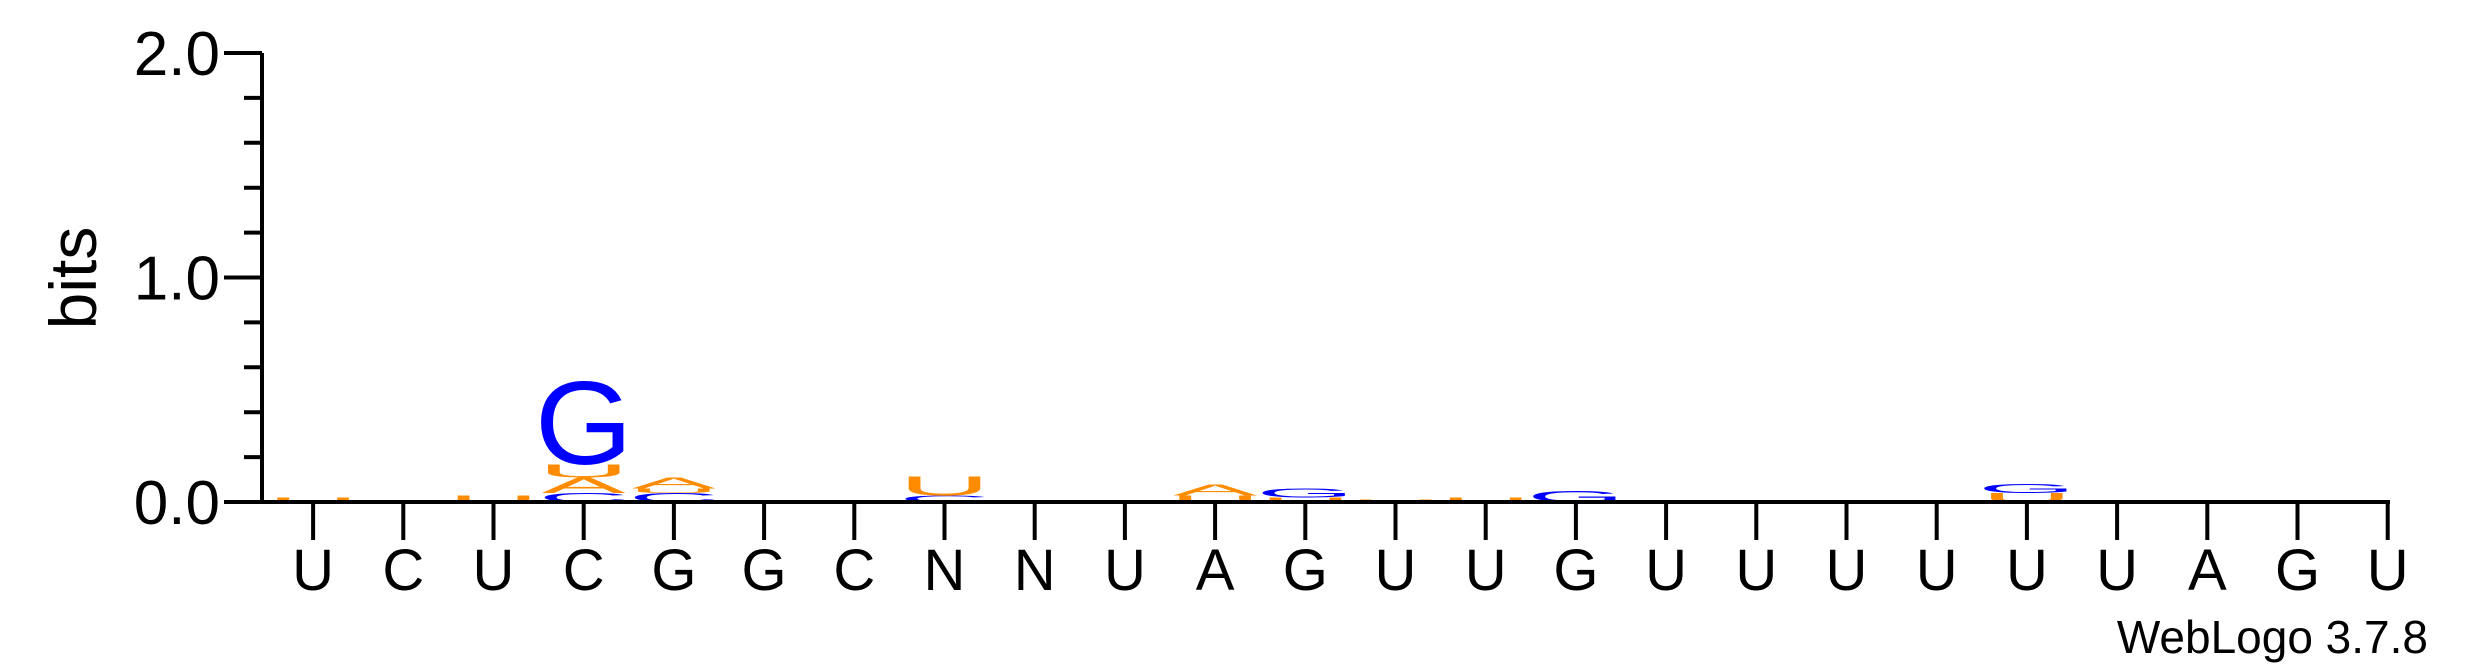 The width and height of the screenshot is (2475, 667). I want to click on y-tick-label: 0.0, so click(177, 503).